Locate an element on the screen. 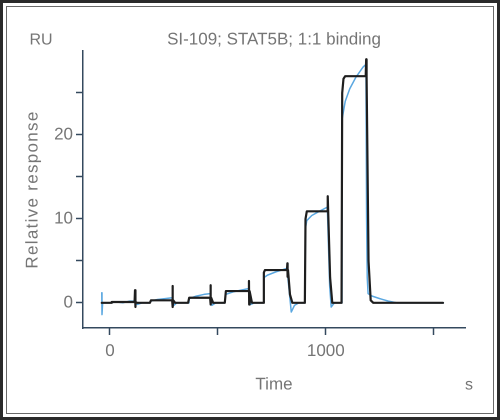  text: s is located at coordinates (469, 385).